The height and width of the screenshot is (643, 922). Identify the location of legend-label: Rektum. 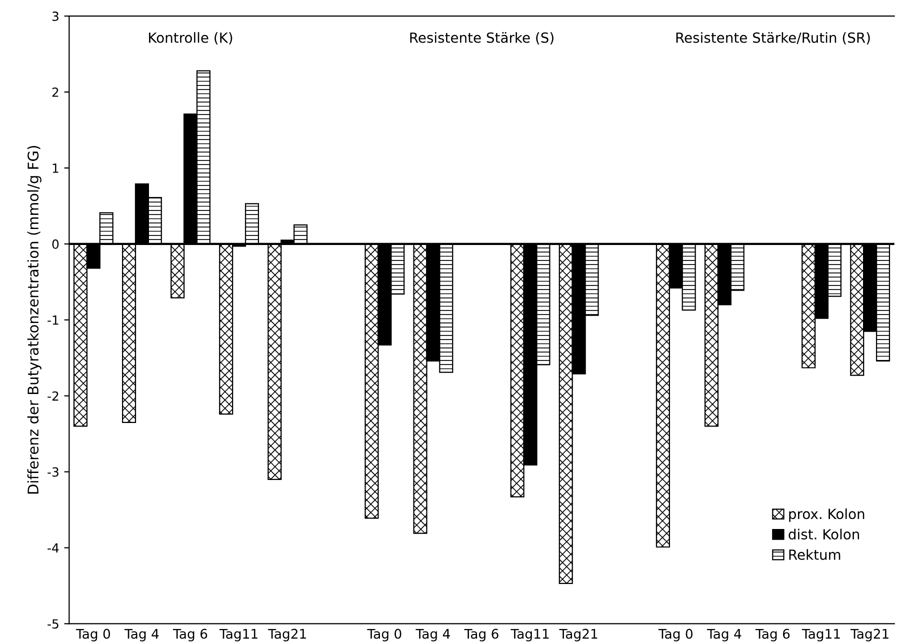
(814, 554).